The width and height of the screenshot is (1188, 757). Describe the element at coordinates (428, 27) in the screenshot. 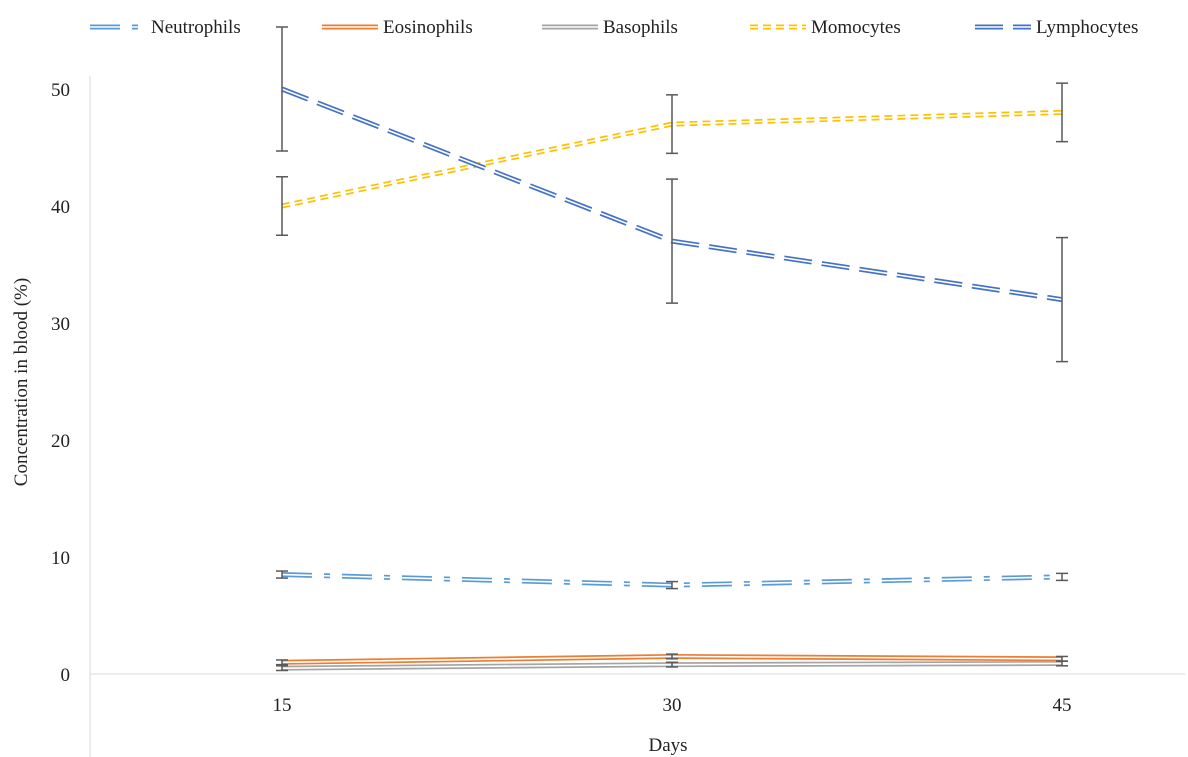

I see `legend-label: Eosinophils` at that location.